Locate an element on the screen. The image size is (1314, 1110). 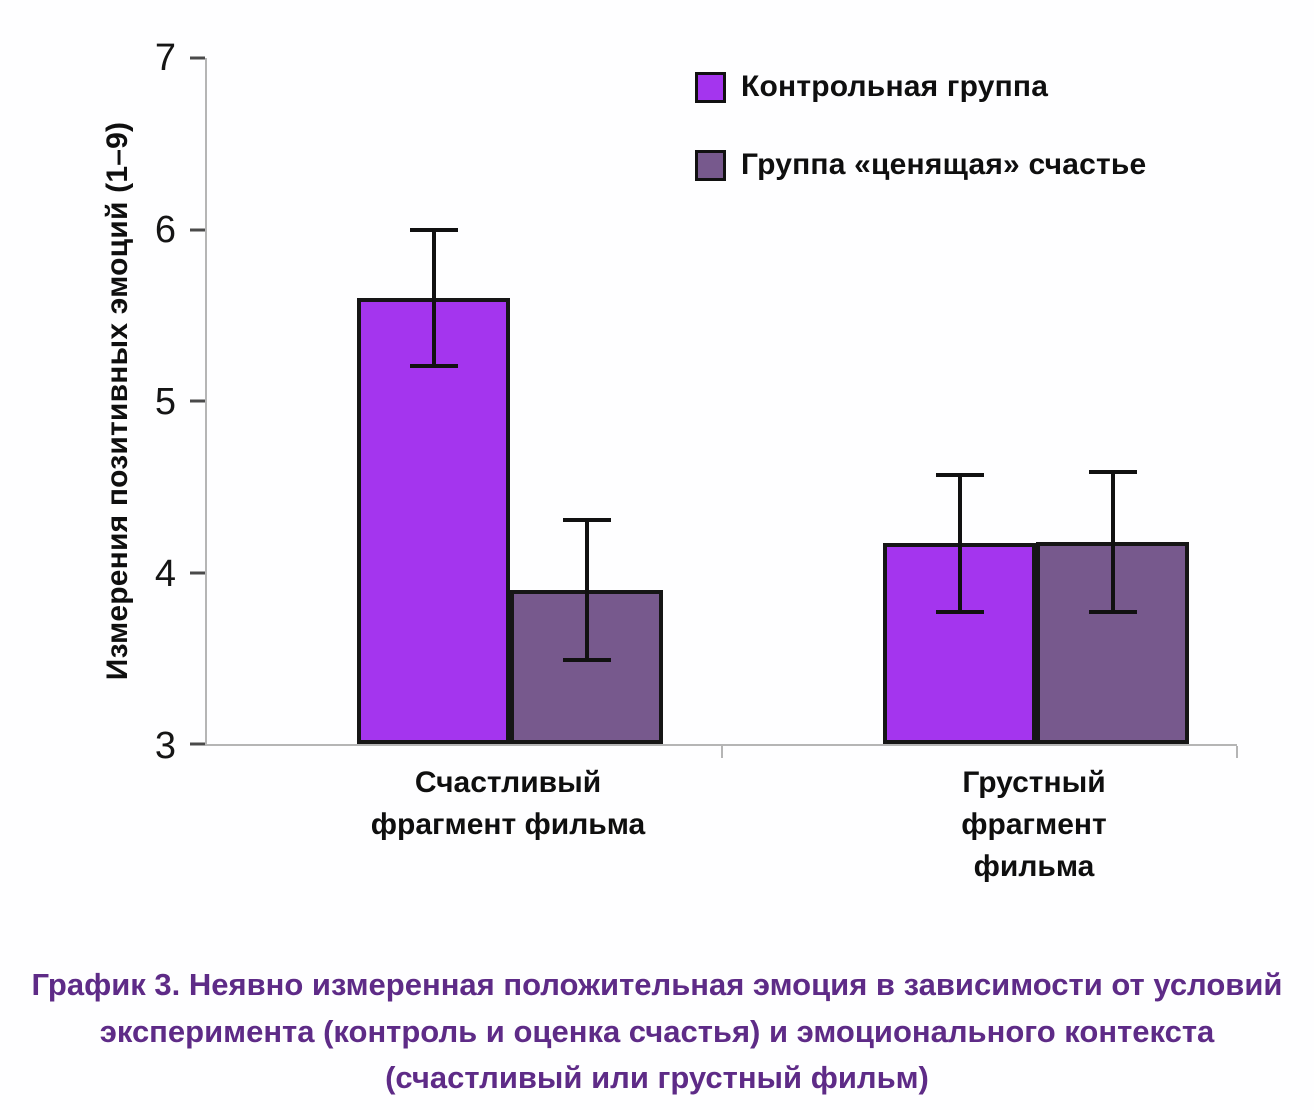
x-category-label: Счастливый фрагмент фильма is located at coordinates (508, 803).